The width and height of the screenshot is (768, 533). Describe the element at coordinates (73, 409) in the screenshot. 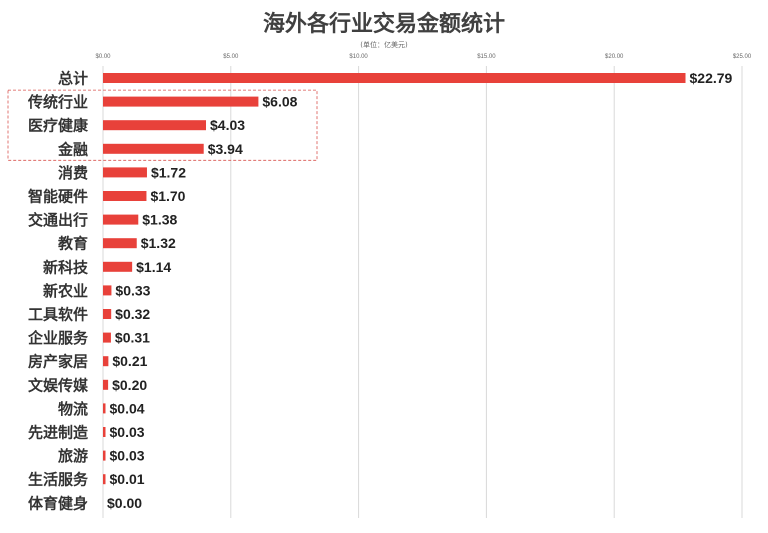

I see `category-label: 物流` at that location.